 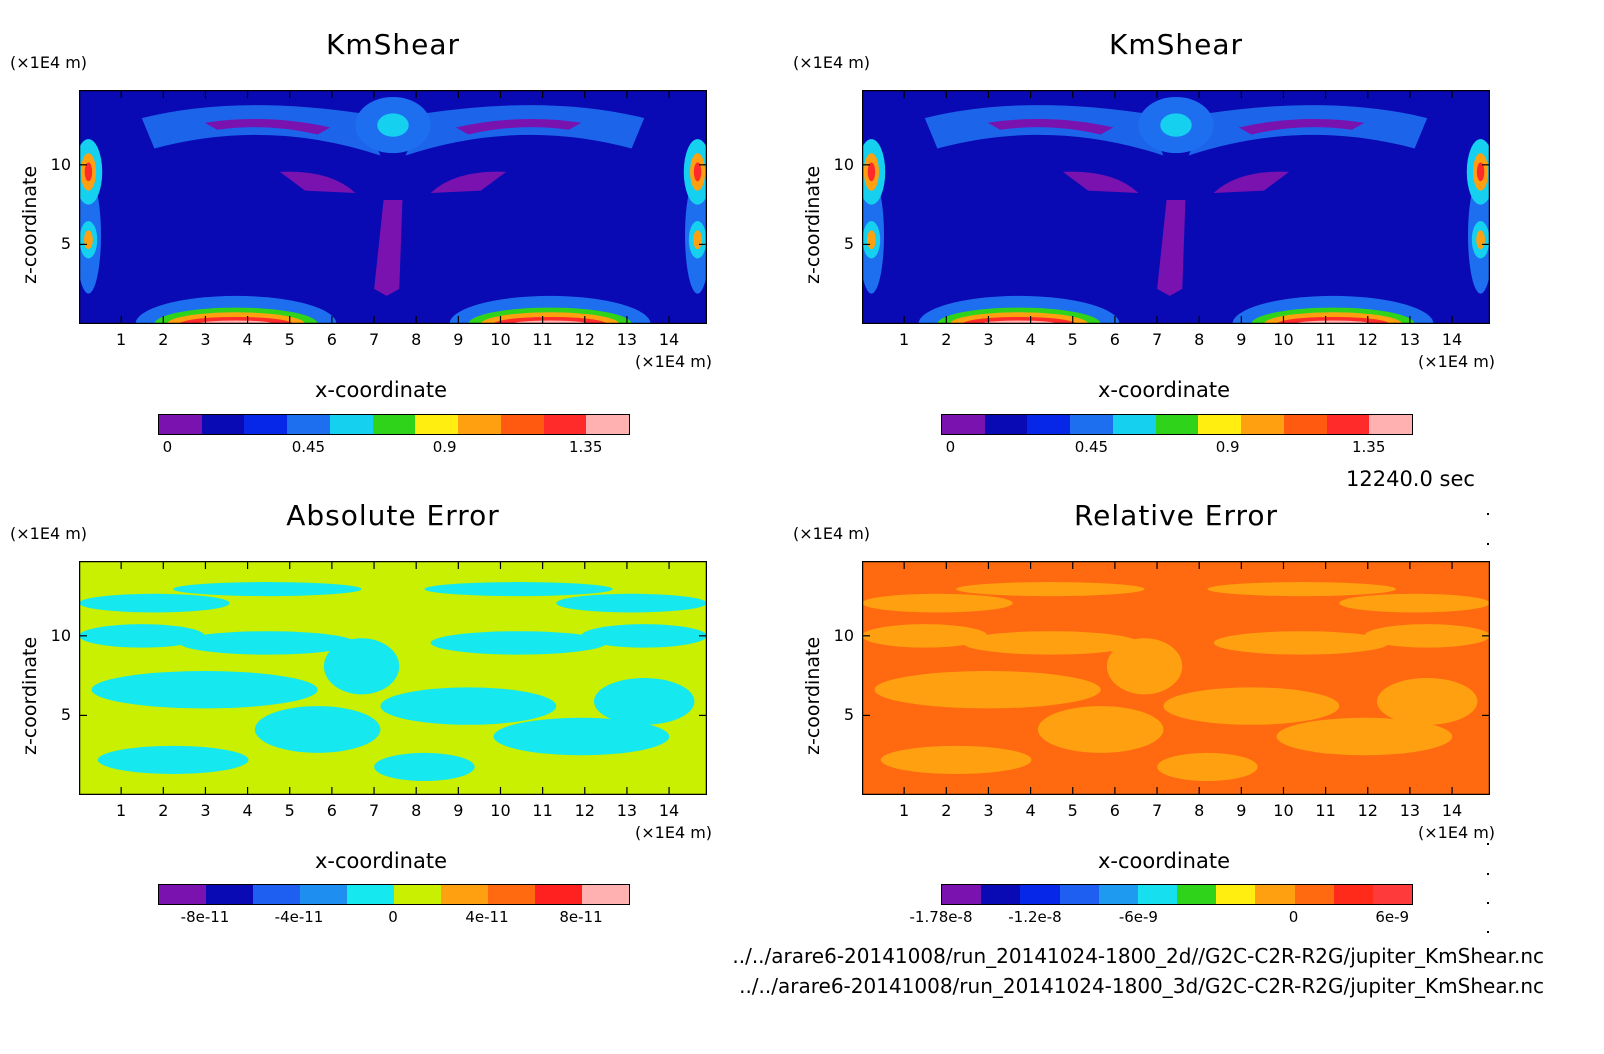 What do you see at coordinates (813, 695) in the screenshot?
I see `panel-4-ylabel: z-coordinate` at bounding box center [813, 695].